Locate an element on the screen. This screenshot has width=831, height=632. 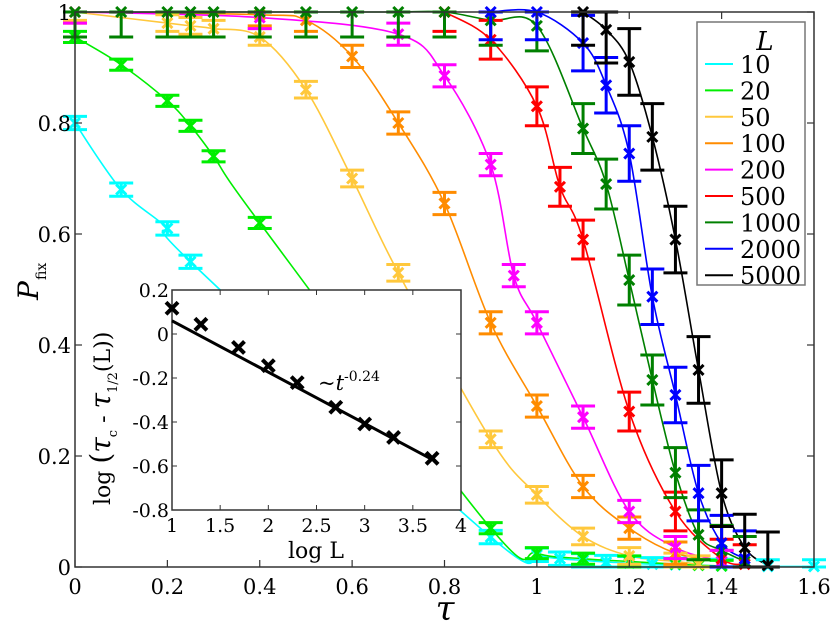
inset-ylabel-tau-half: τ is located at coordinates (100, 400).